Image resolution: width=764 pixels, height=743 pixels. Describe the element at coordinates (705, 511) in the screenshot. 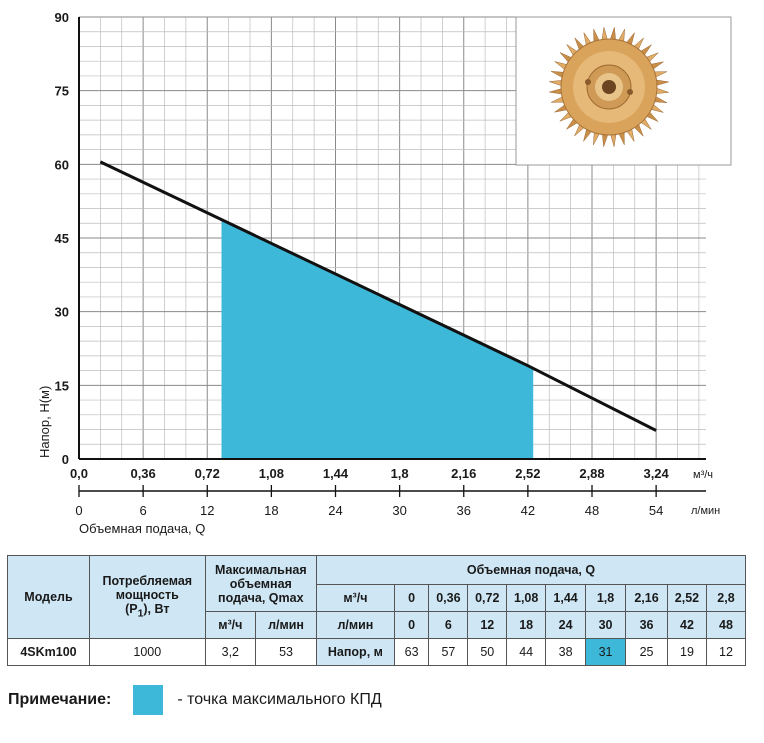

I see `x-unit-lmin: л/мин` at that location.